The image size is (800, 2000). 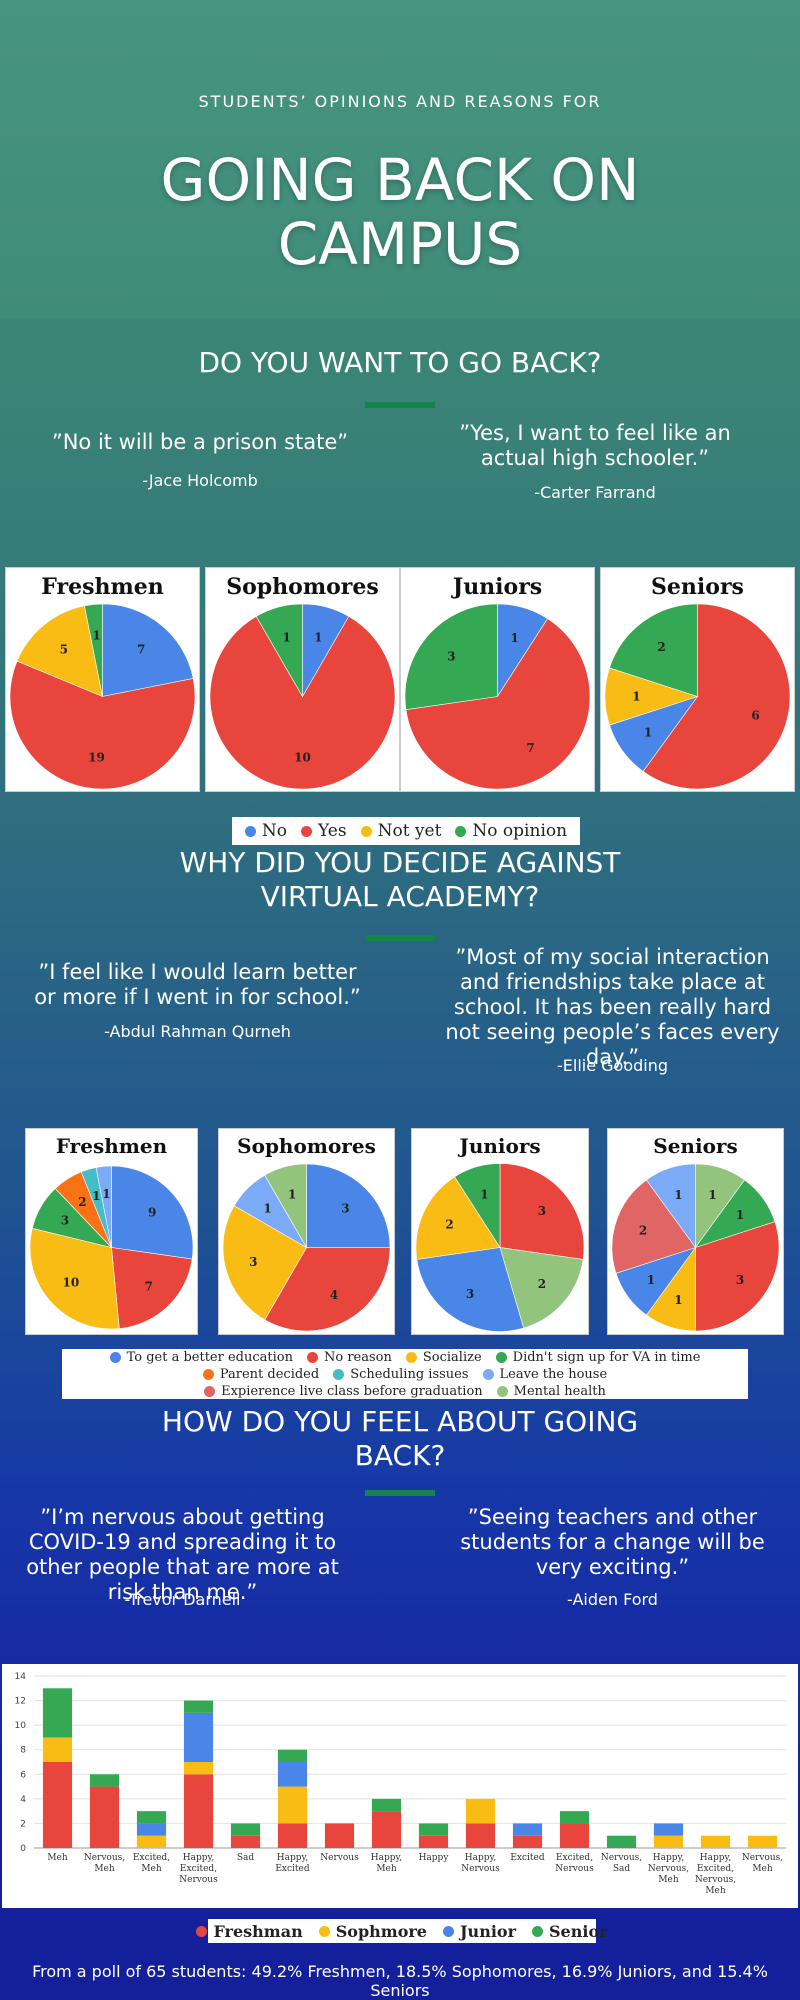 I want to click on legend-item-didn-t-sign-up-for-va-in-time: Didn't sign up for VA in time, so click(x=597, y=1357).